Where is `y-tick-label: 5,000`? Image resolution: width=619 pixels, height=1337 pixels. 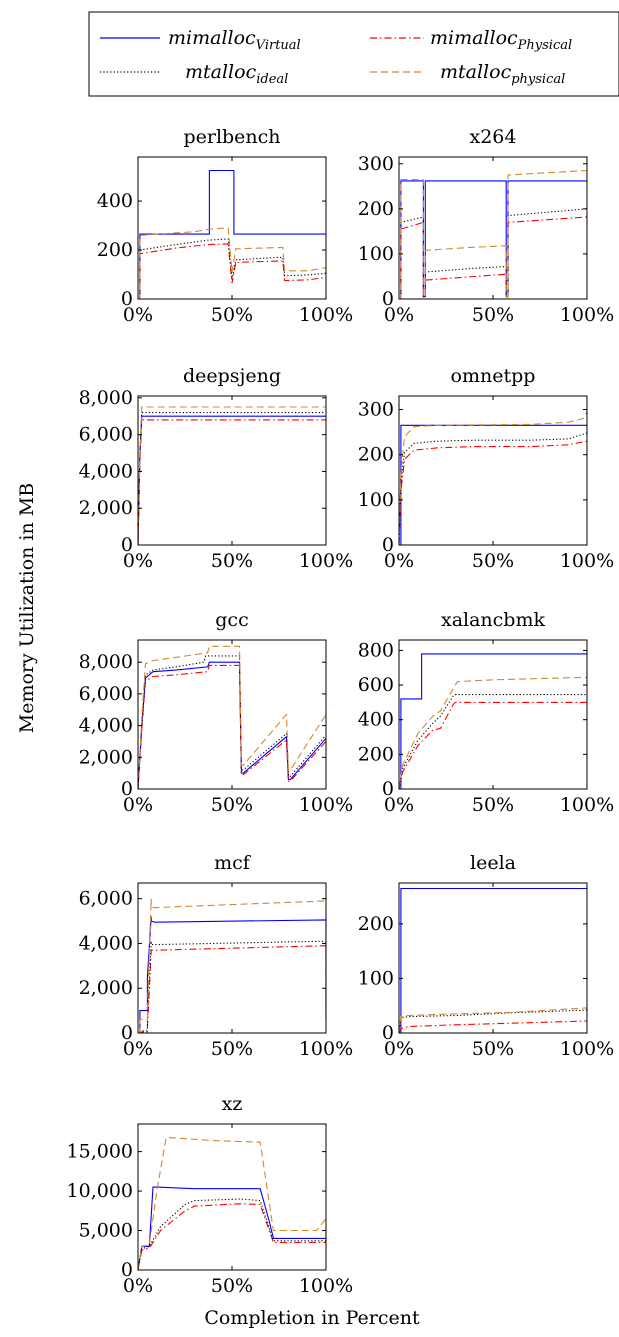
y-tick-label: 5,000 is located at coordinates (106, 1231).